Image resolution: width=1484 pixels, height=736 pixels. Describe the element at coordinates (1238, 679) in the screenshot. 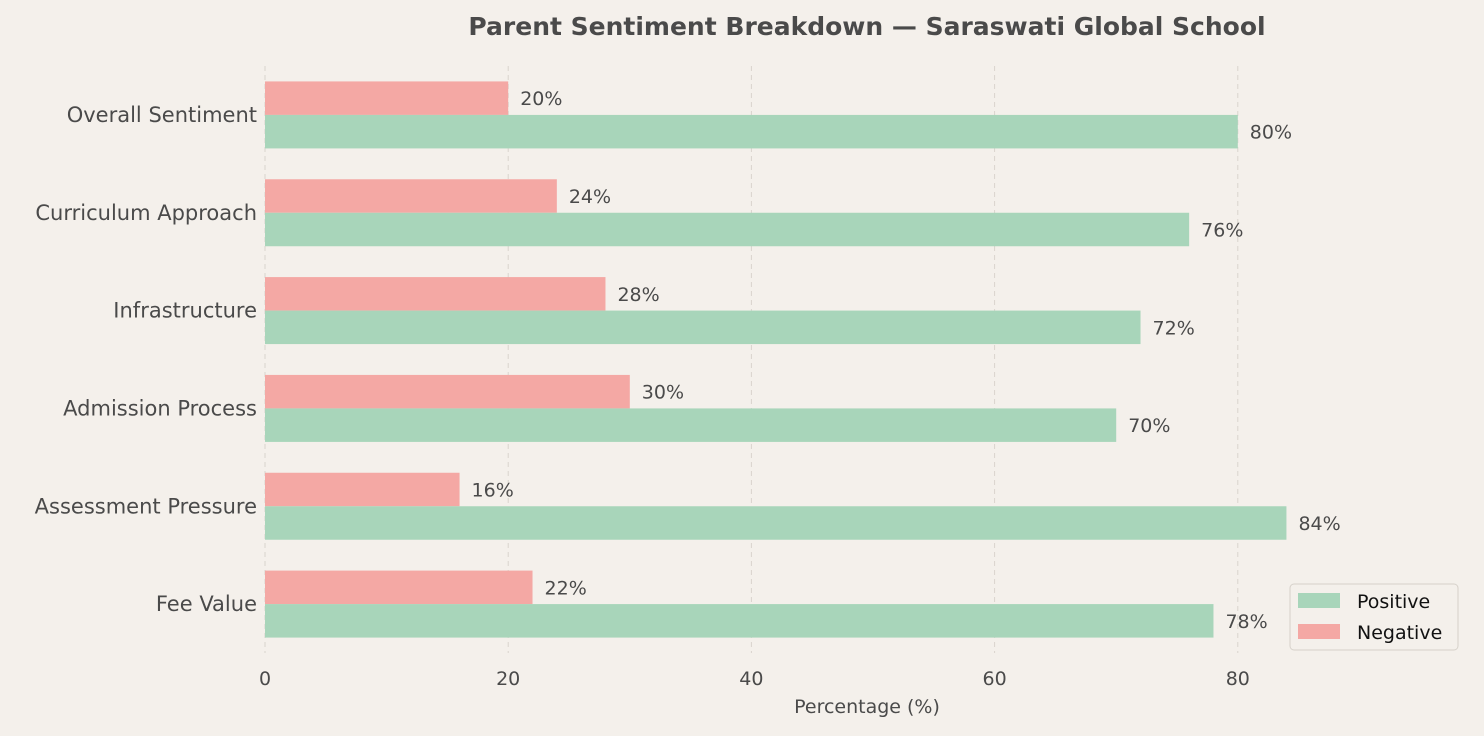

I see `x-tick-label: 80` at that location.